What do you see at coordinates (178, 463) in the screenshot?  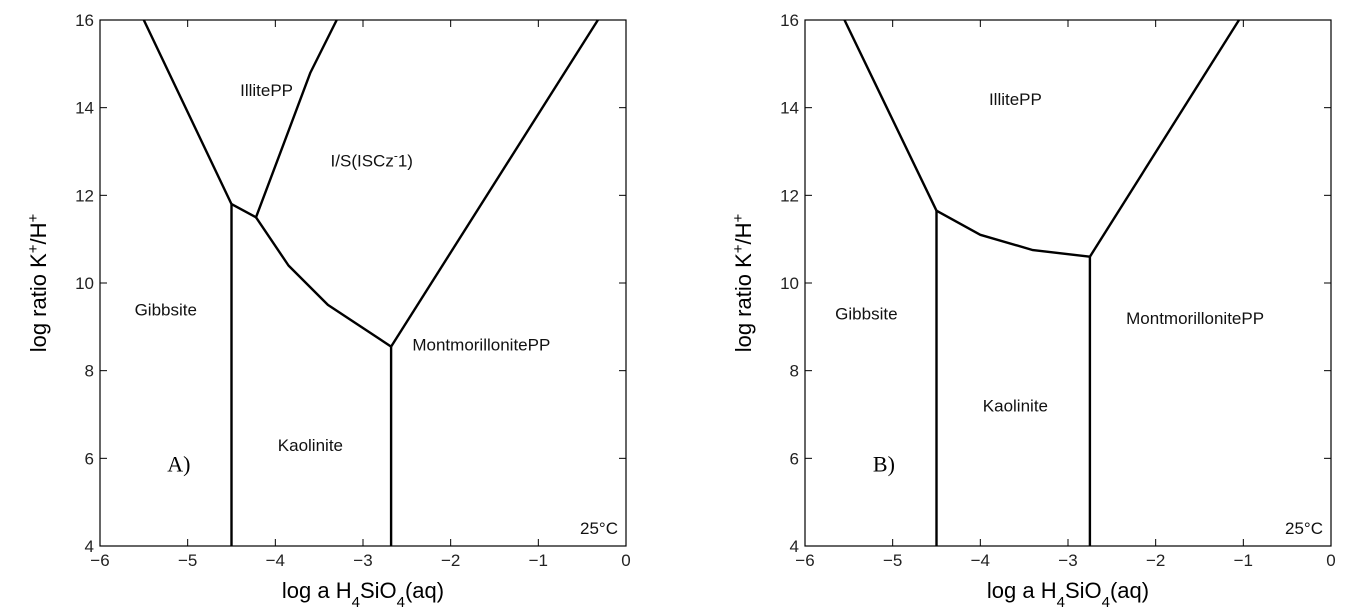 I see `panel-tag: A)` at bounding box center [178, 463].